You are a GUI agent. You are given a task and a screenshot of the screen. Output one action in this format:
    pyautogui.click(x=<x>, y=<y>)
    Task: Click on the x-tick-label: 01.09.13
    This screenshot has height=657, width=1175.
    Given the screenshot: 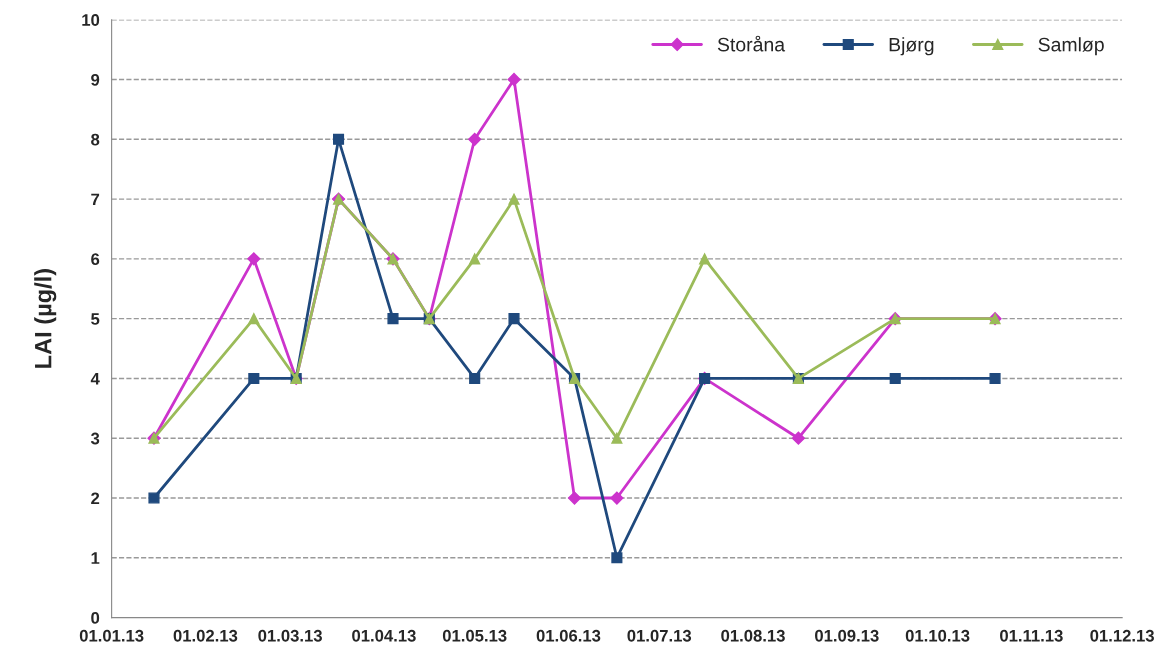 What is the action you would take?
    pyautogui.click(x=847, y=635)
    